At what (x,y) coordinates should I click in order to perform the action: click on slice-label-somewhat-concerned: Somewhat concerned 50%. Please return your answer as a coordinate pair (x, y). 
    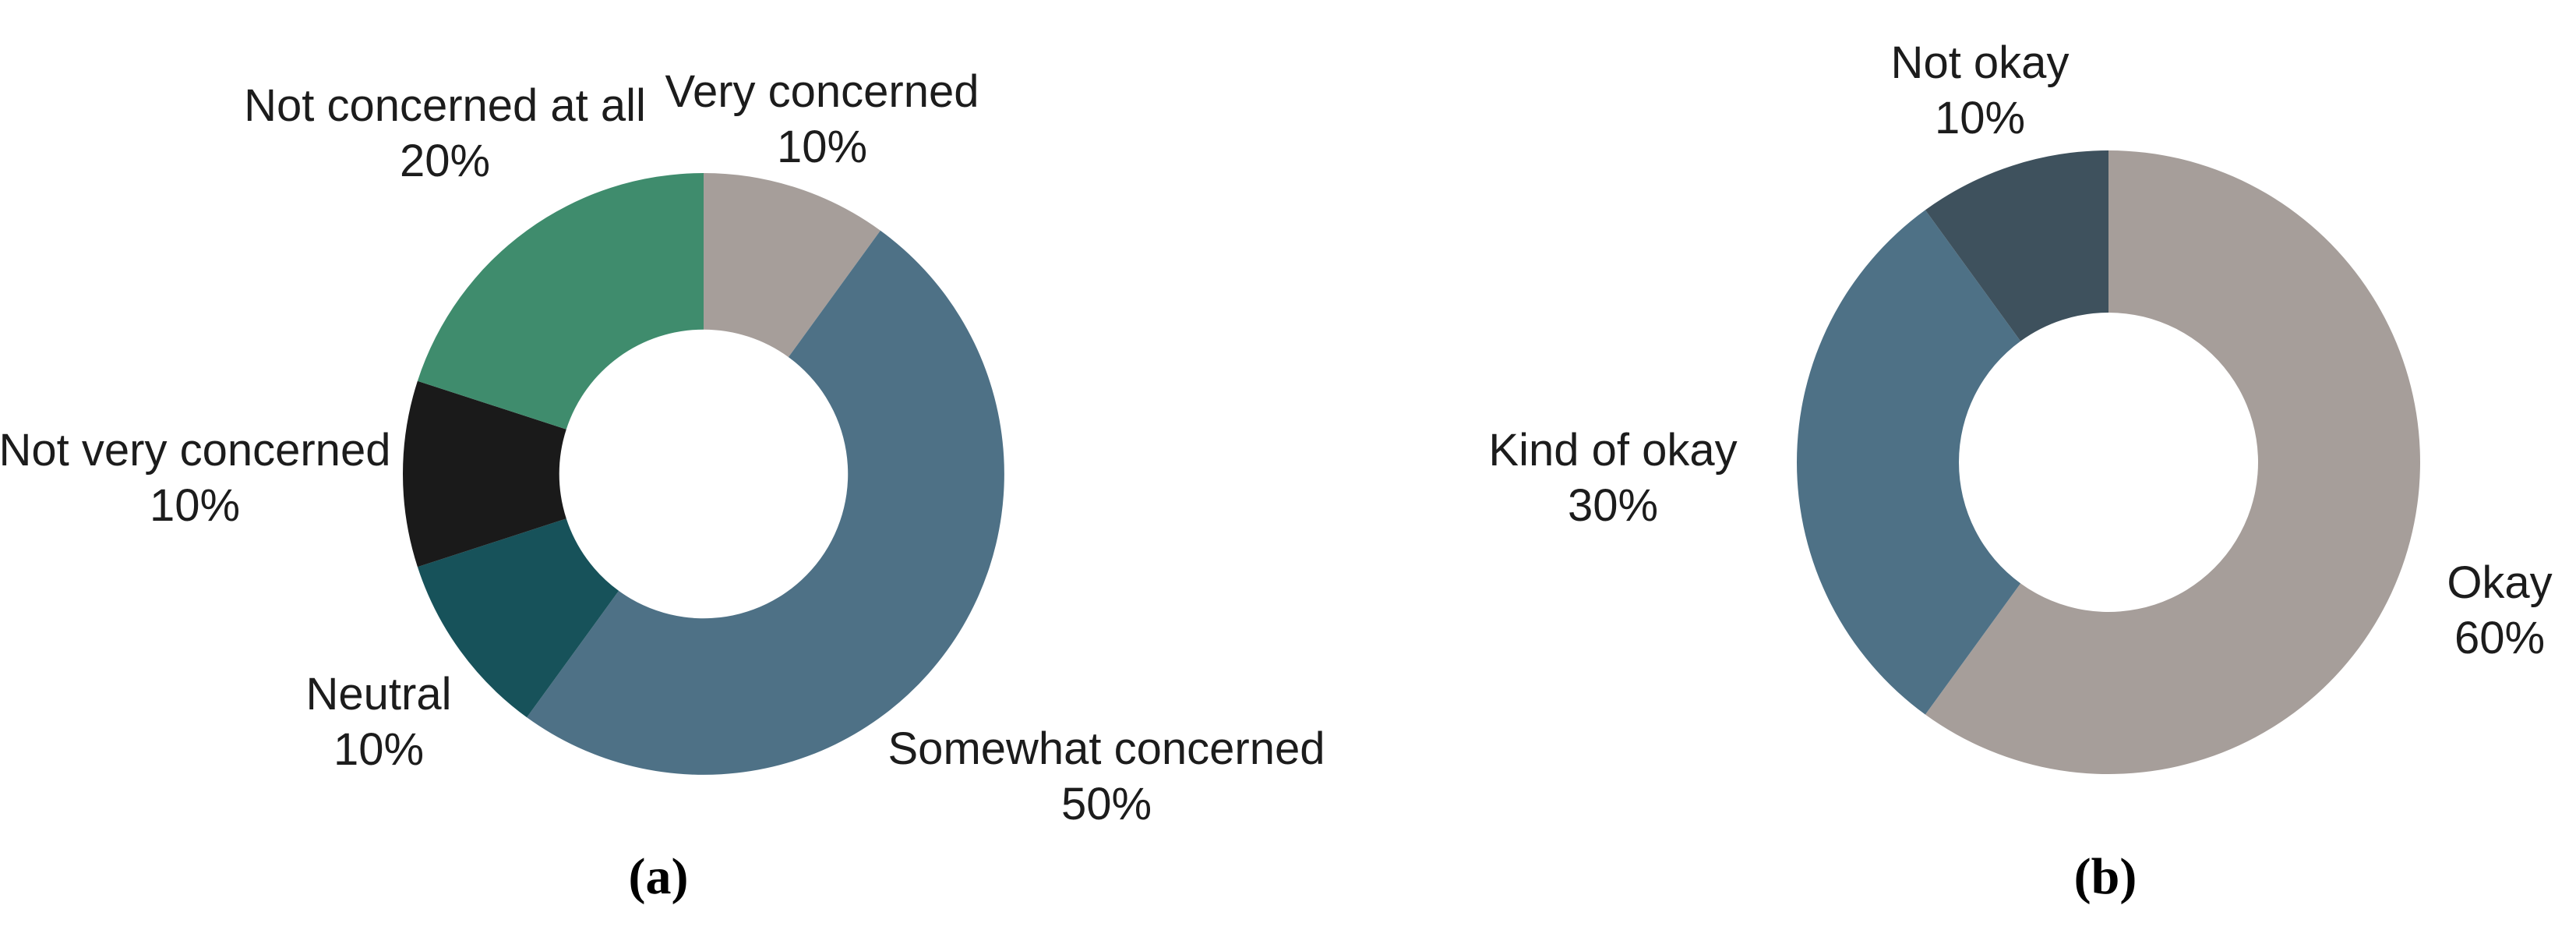
    Looking at the image, I should click on (1106, 777).